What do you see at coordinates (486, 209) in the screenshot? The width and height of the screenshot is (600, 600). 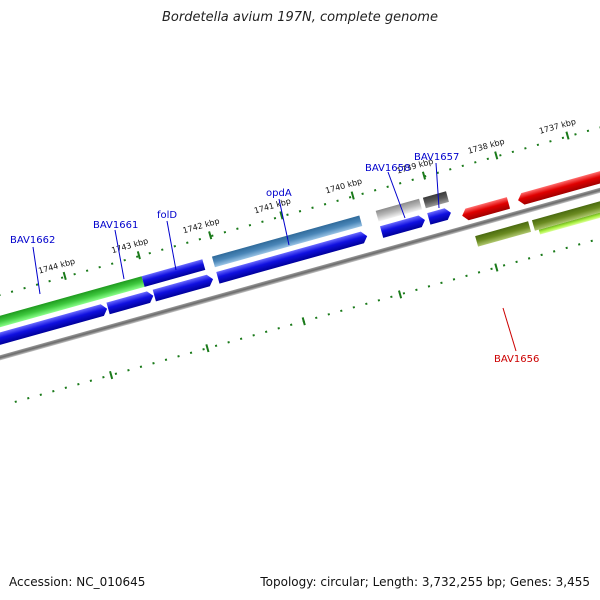 I see `cds-bav1656` at bounding box center [486, 209].